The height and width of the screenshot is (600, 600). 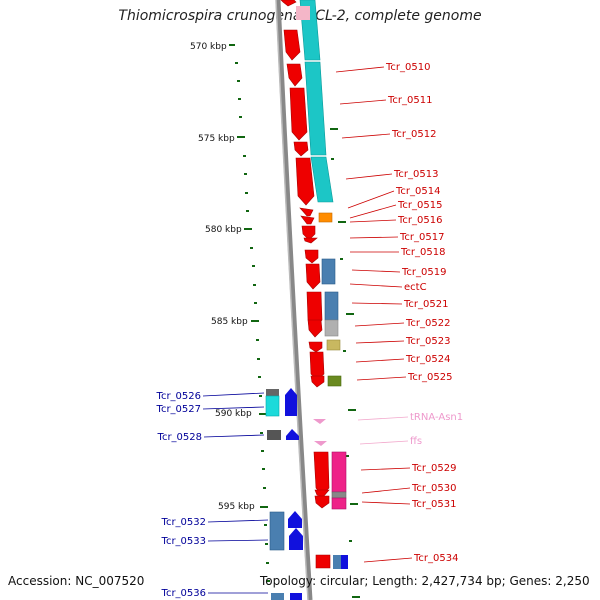 What do you see at coordinates (415, 287) in the screenshot?
I see `gene-label: ectC` at bounding box center [415, 287].